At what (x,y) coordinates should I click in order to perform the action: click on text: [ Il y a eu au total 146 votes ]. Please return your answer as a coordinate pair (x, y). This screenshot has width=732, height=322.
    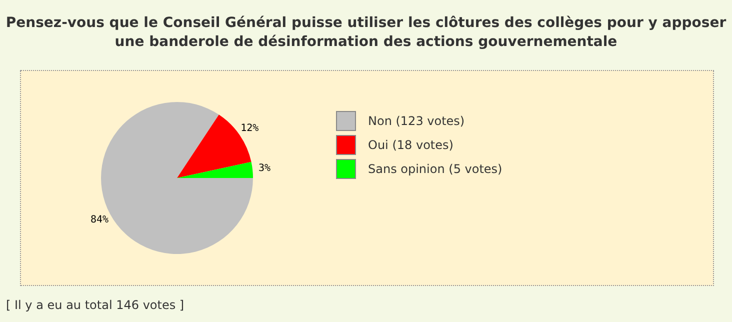
    Looking at the image, I should click on (95, 305).